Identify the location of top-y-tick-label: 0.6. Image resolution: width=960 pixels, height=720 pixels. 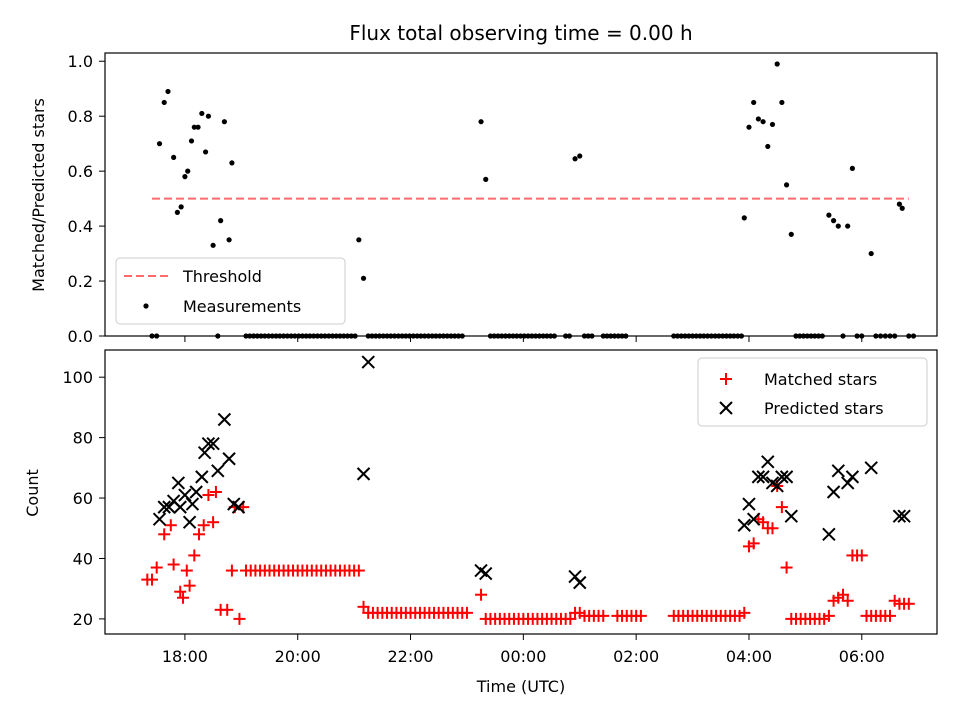
(80, 171).